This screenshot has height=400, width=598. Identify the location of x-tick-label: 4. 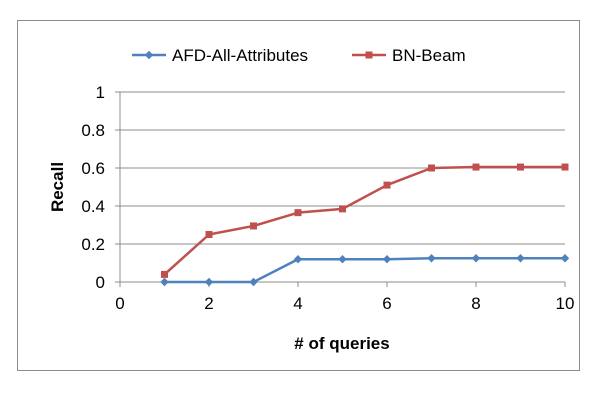
(297, 303).